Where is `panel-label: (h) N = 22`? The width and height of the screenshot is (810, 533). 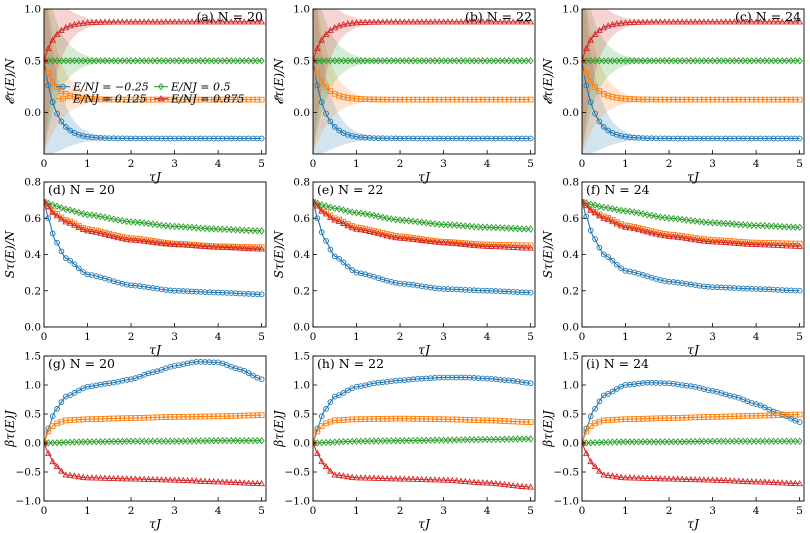
panel-label: (h) N = 22 is located at coordinates (350, 363).